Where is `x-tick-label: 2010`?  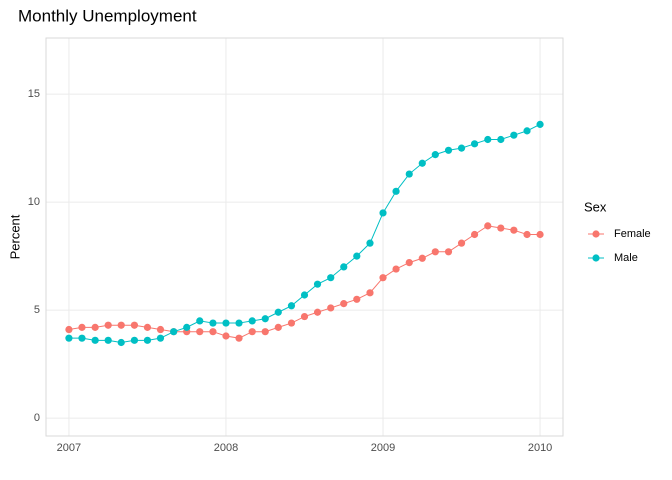
x-tick-label: 2010 is located at coordinates (540, 448).